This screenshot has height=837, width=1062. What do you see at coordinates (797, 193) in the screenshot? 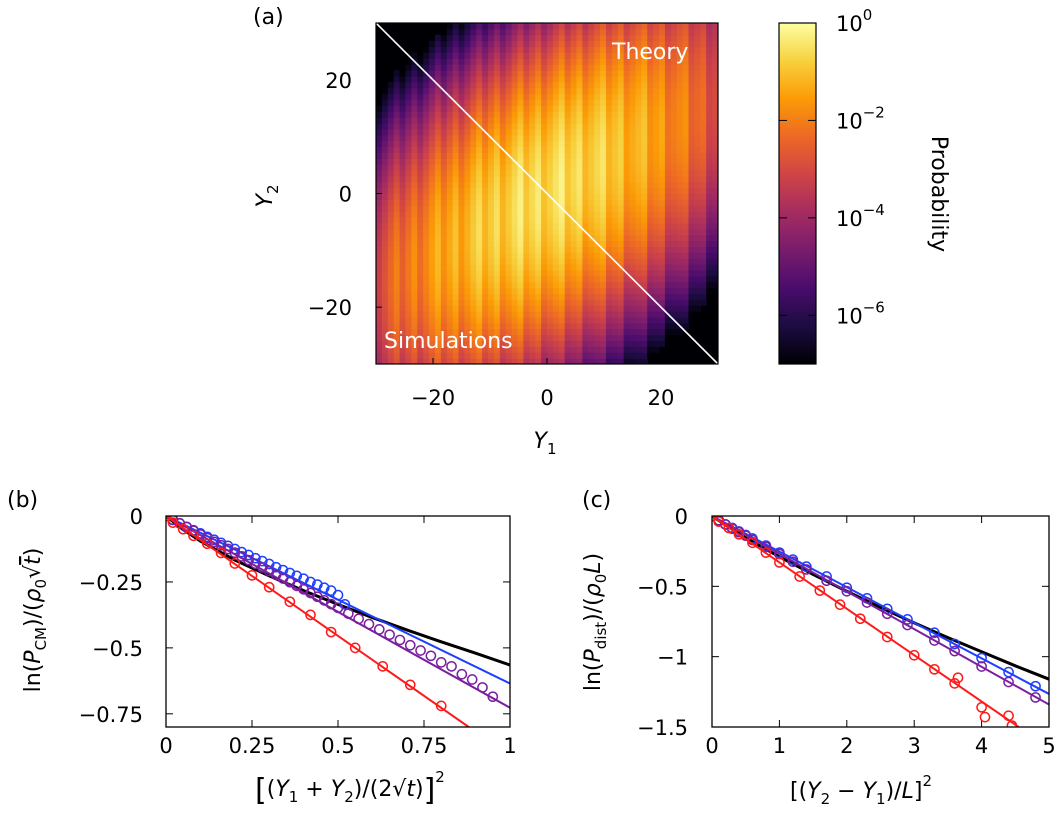
I see `colorbar-gradient` at bounding box center [797, 193].